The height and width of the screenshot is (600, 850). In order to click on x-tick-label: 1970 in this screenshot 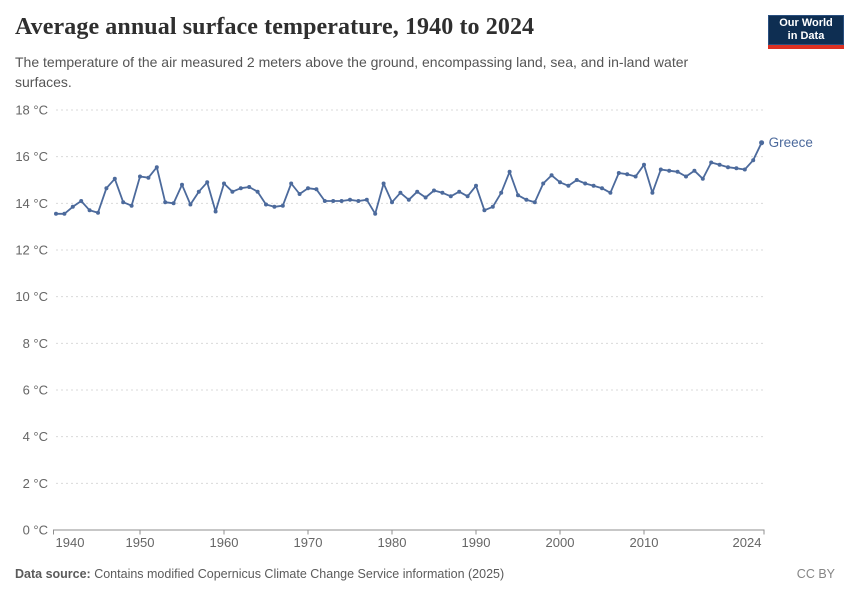, I will do `click(308, 542)`.